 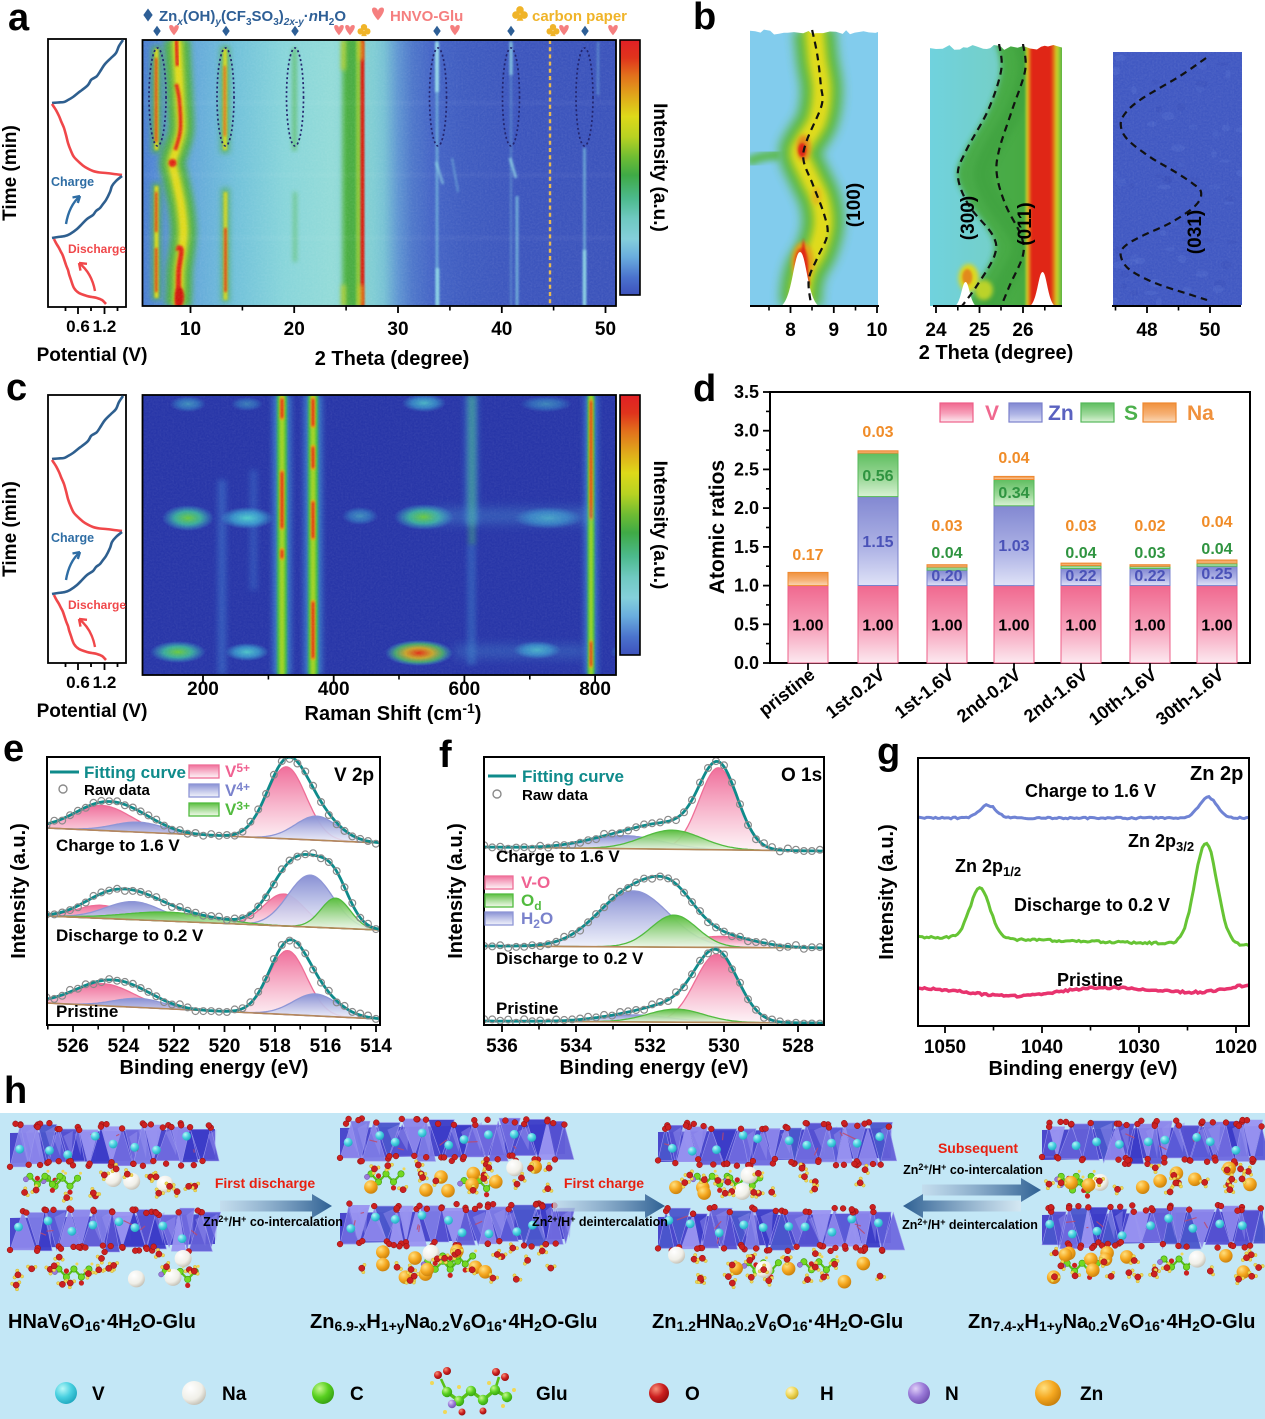 I want to click on svg-text: Subsequent, so click(x=978, y=1148).